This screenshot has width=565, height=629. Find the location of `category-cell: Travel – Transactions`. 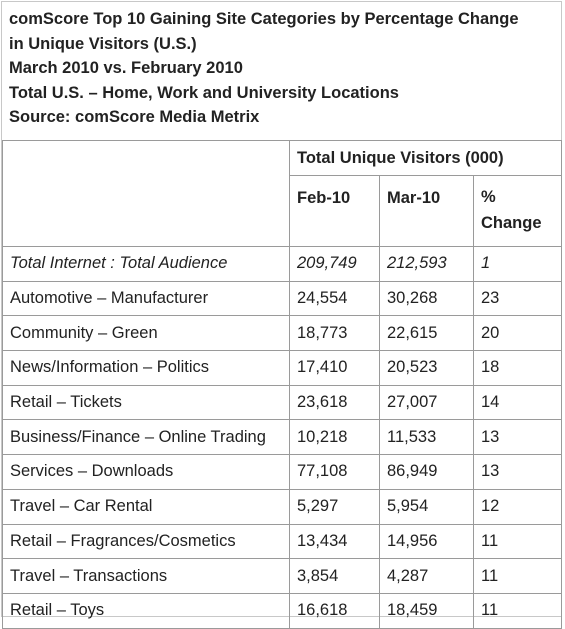

category-cell: Travel – Transactions is located at coordinates (146, 576).